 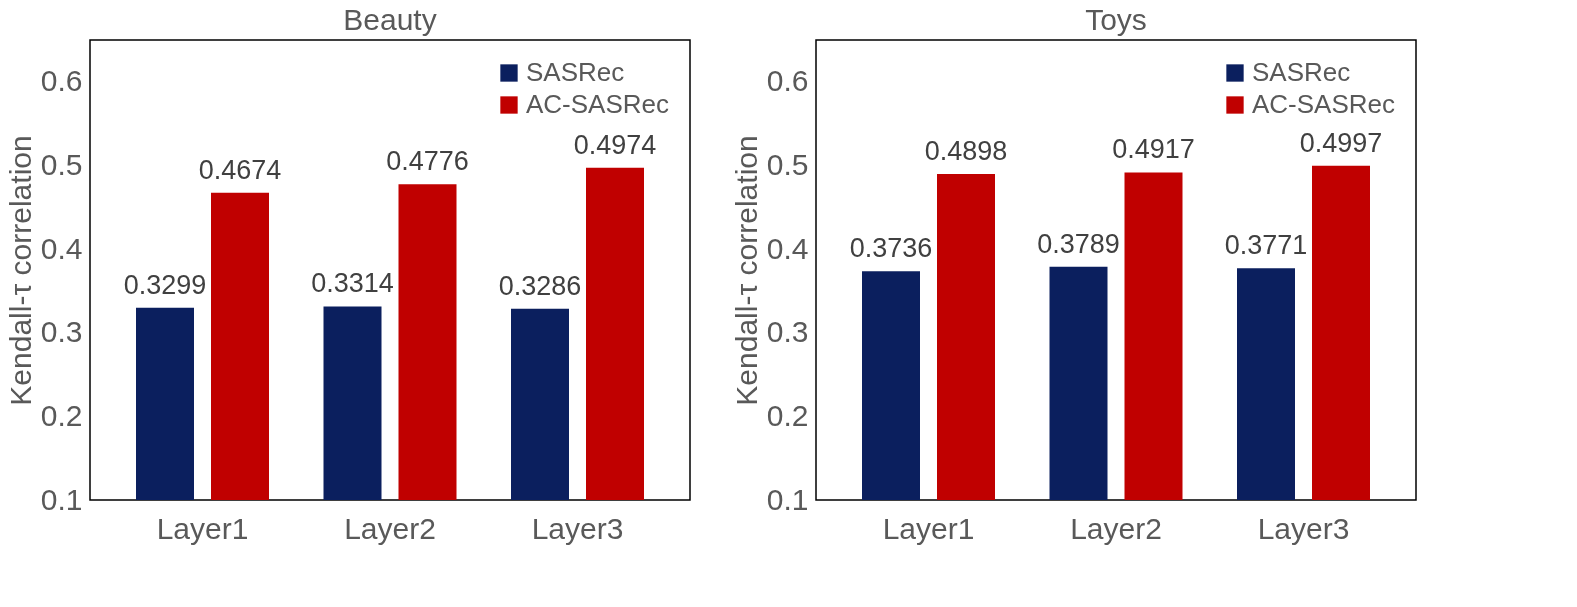 What do you see at coordinates (615, 144) in the screenshot?
I see `data-label: 0.4974` at bounding box center [615, 144].